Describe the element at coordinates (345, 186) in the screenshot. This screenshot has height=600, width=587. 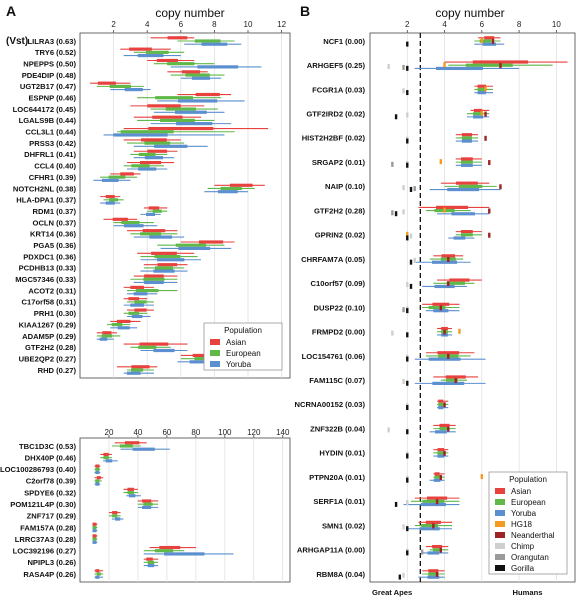
I see `row-label: NAIP (0.10)` at that location.